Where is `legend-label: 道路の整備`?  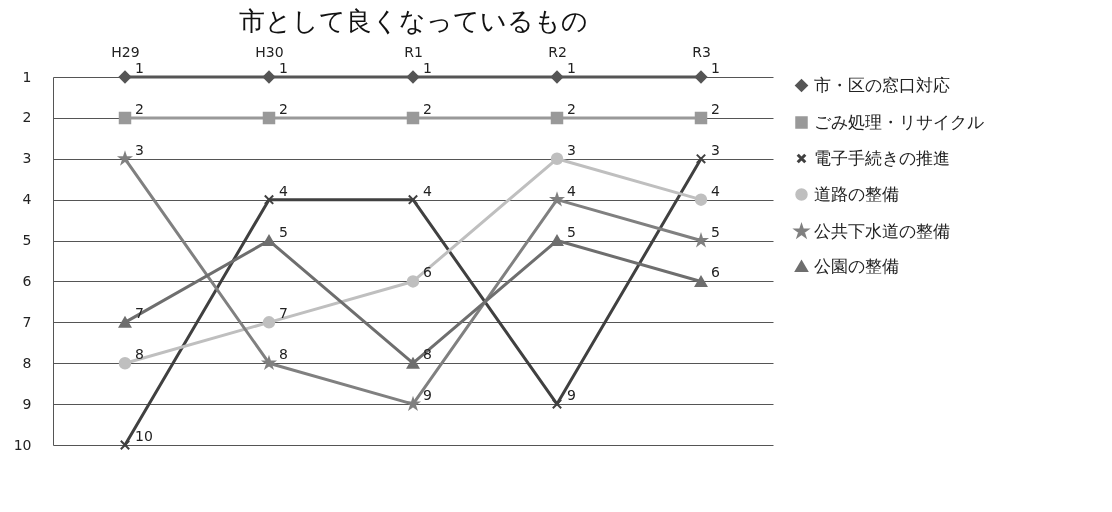
legend-label: 道路の整備 is located at coordinates (856, 193).